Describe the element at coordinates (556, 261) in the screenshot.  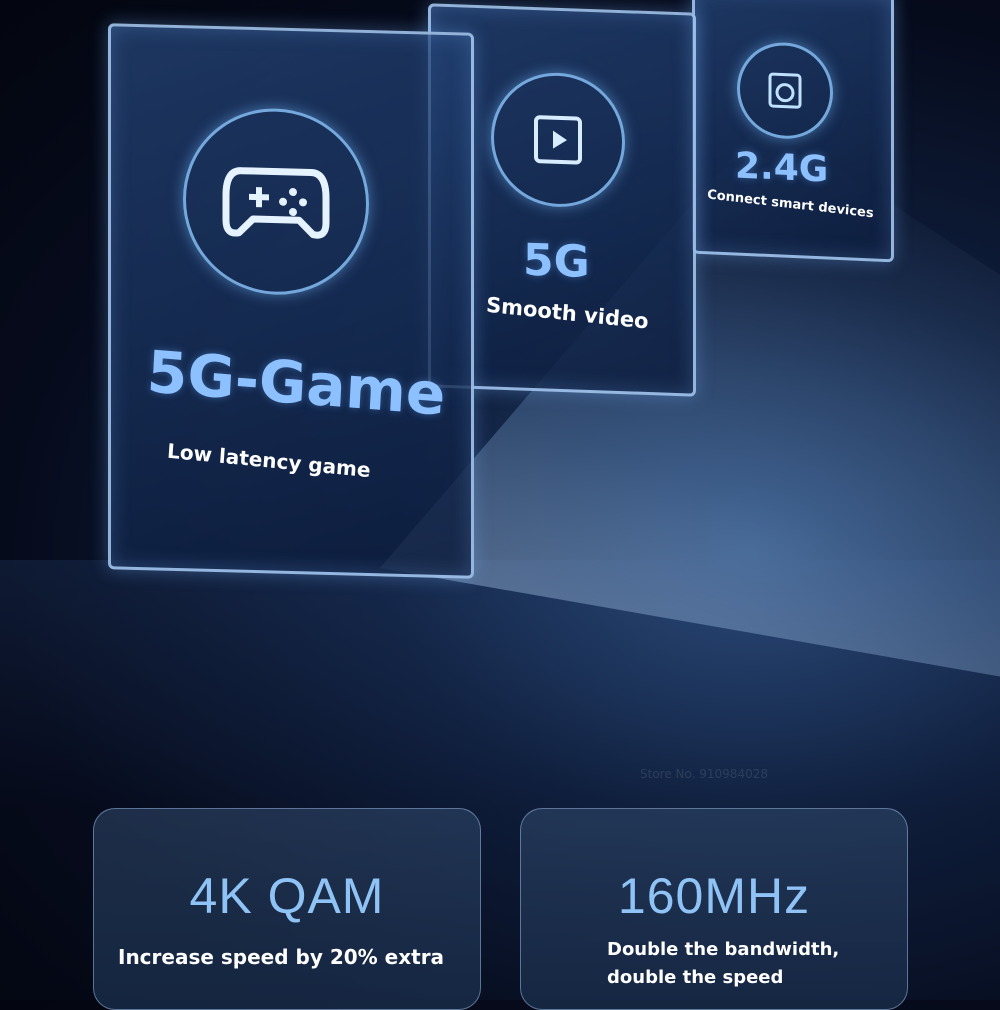
I see `panel-title: 5G` at that location.